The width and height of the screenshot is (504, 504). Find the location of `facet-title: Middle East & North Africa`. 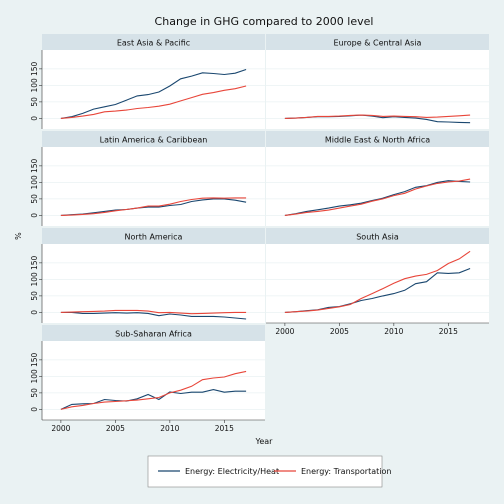

facet-title: Middle East & North Africa is located at coordinates (377, 140).